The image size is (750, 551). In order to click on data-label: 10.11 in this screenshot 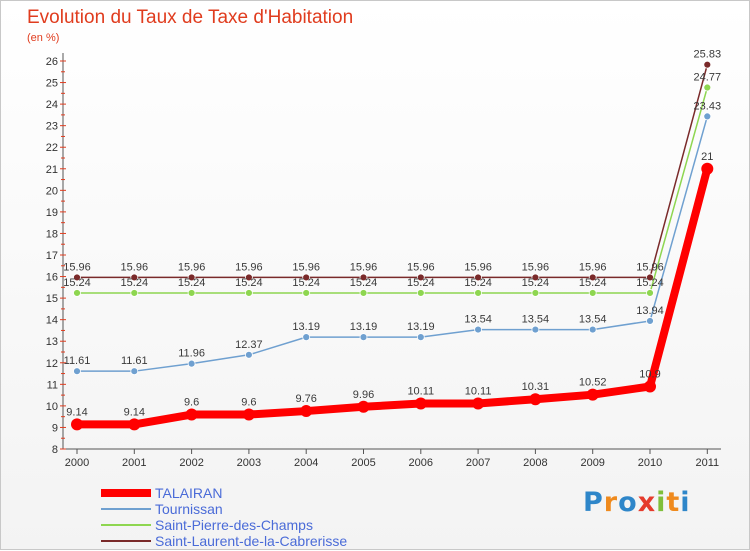, I will do `click(478, 392)`.